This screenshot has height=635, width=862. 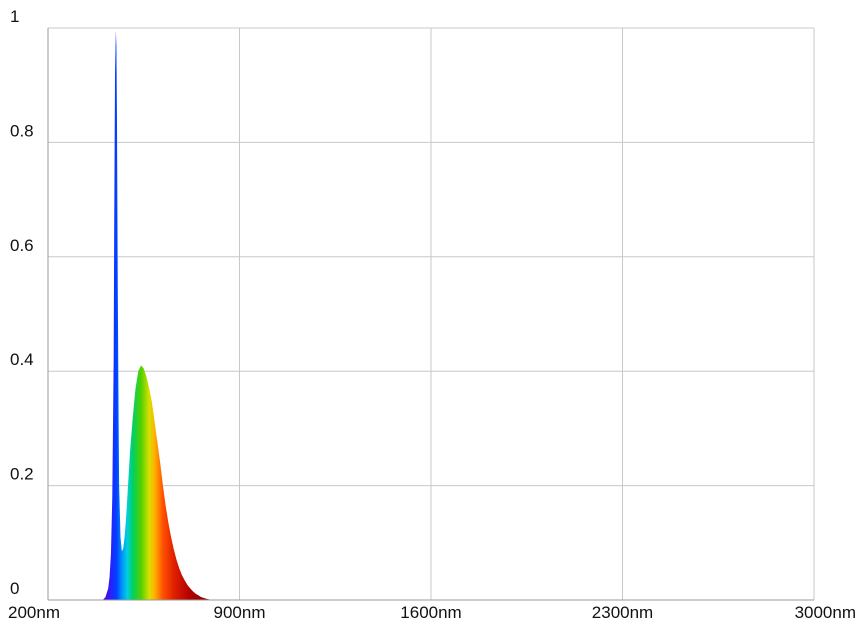 I want to click on y-tick-label: 0.2, so click(x=22, y=474).